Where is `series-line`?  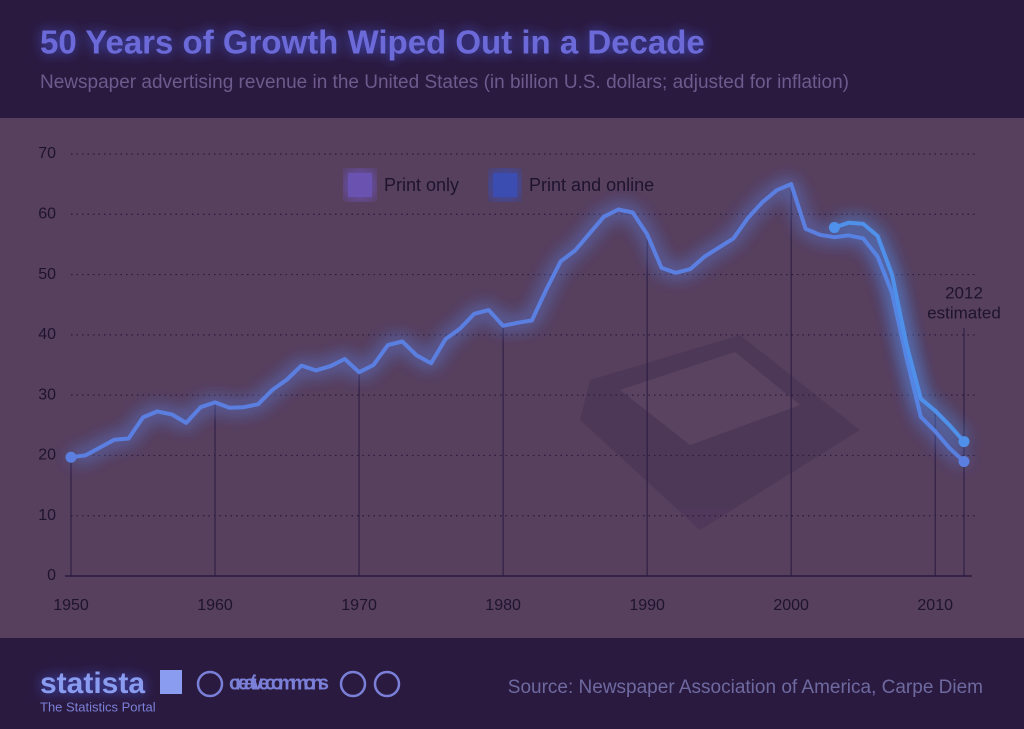 series-line is located at coordinates (899, 331).